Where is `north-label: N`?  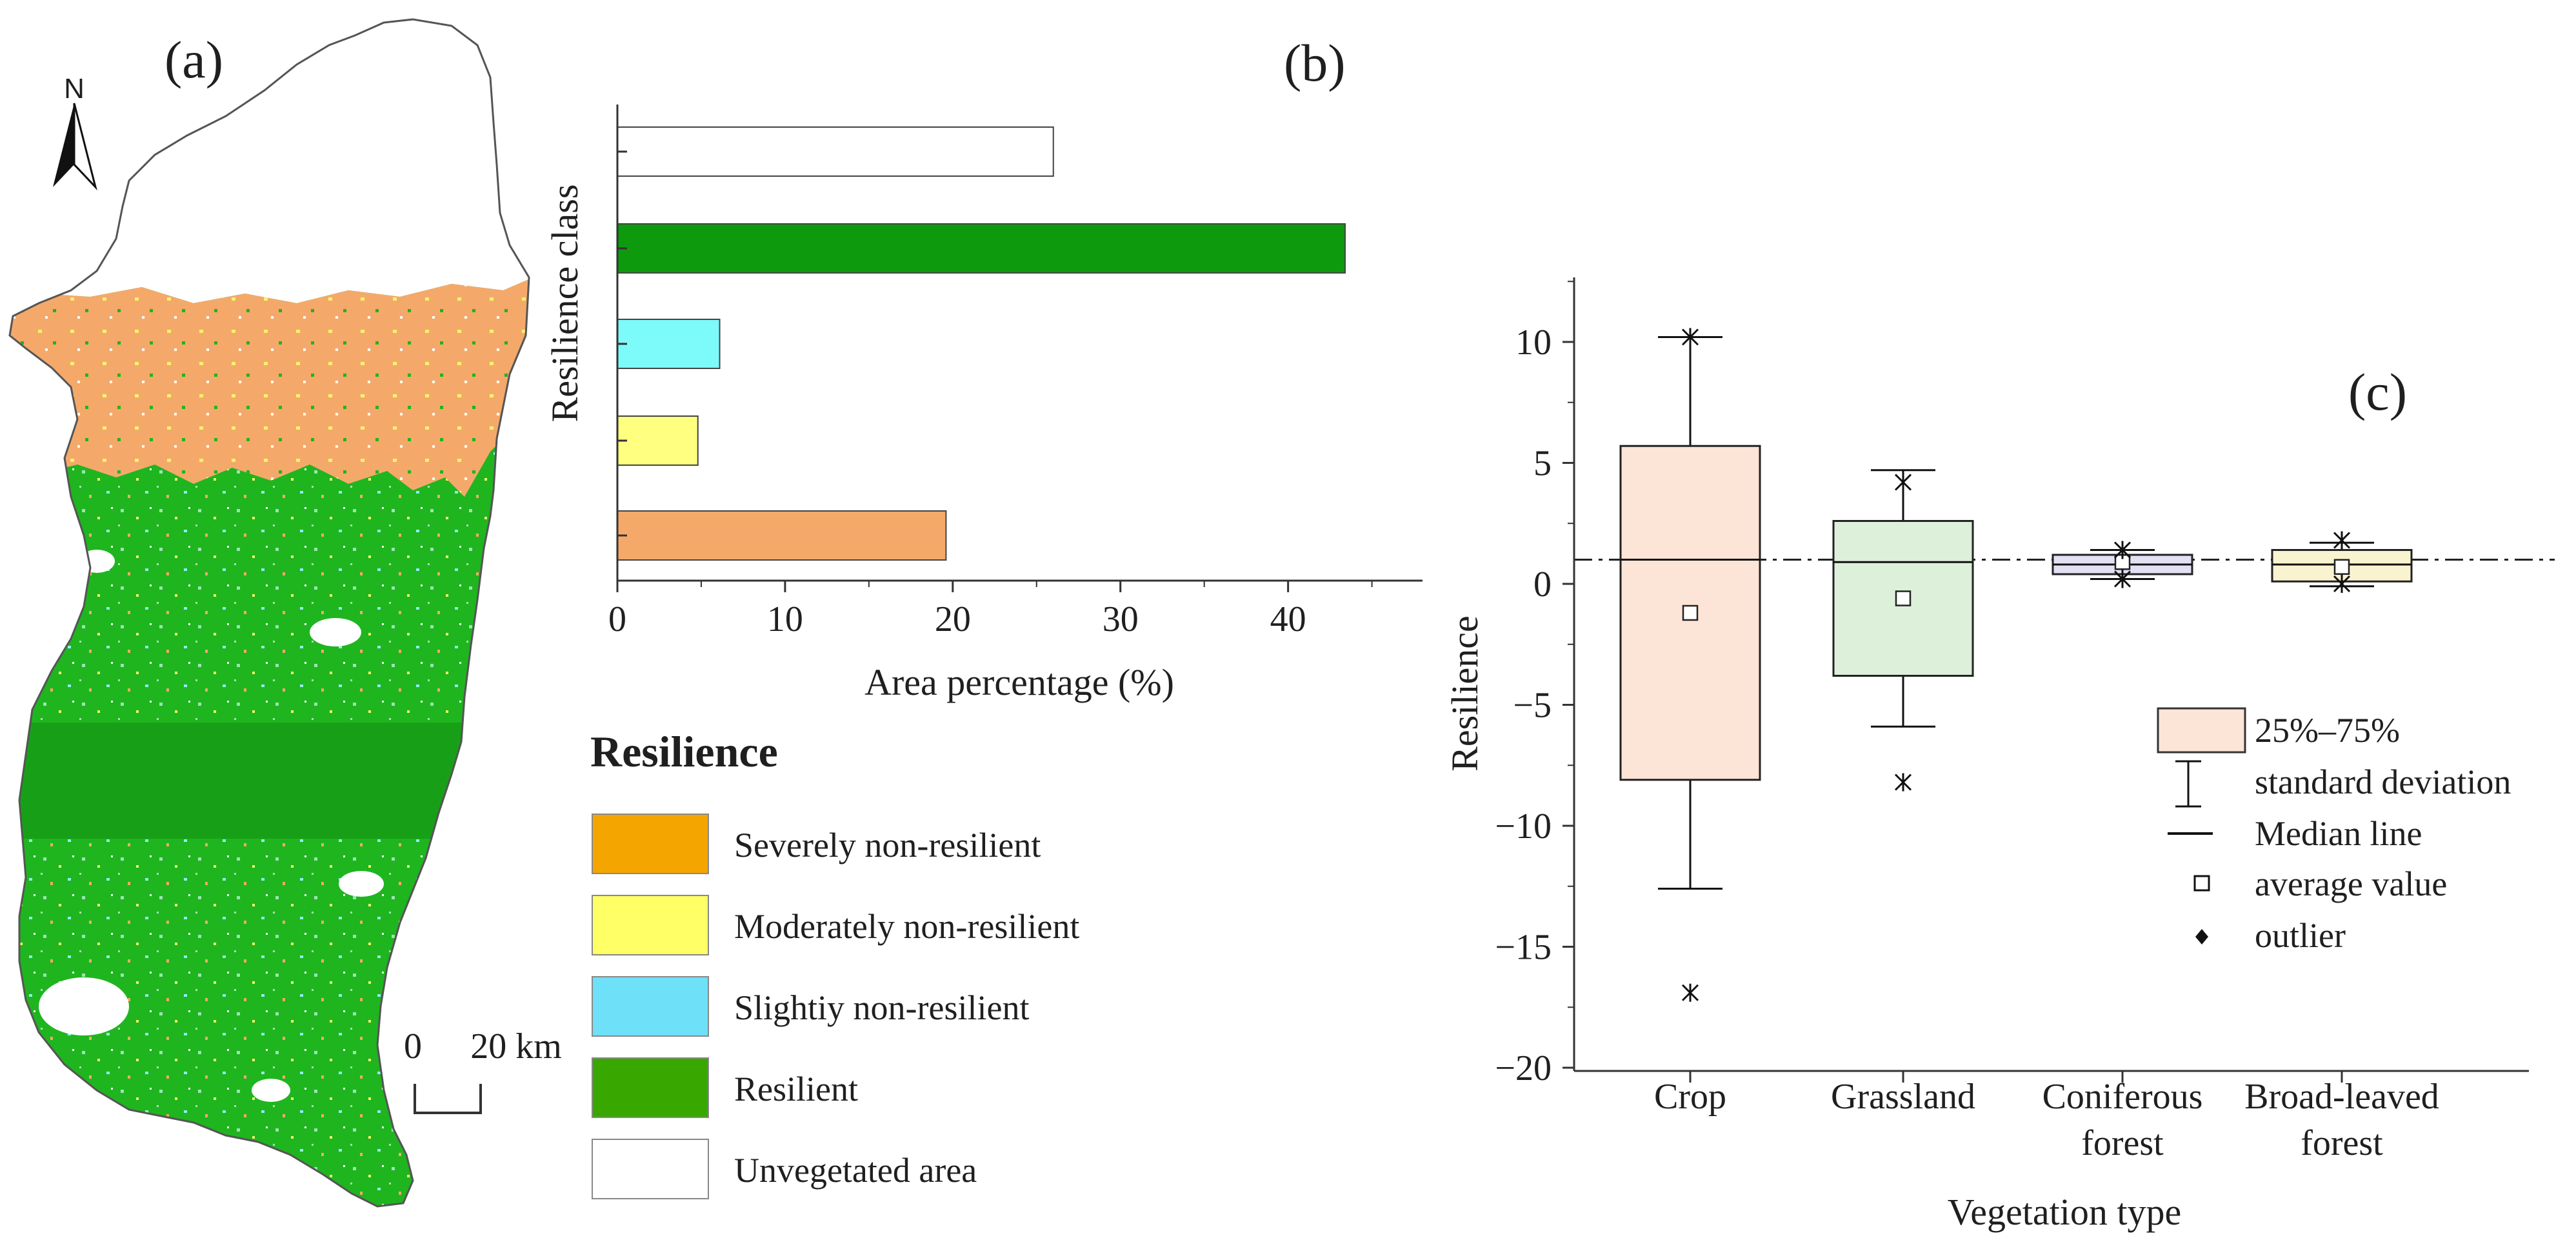 north-label: N is located at coordinates (74, 89).